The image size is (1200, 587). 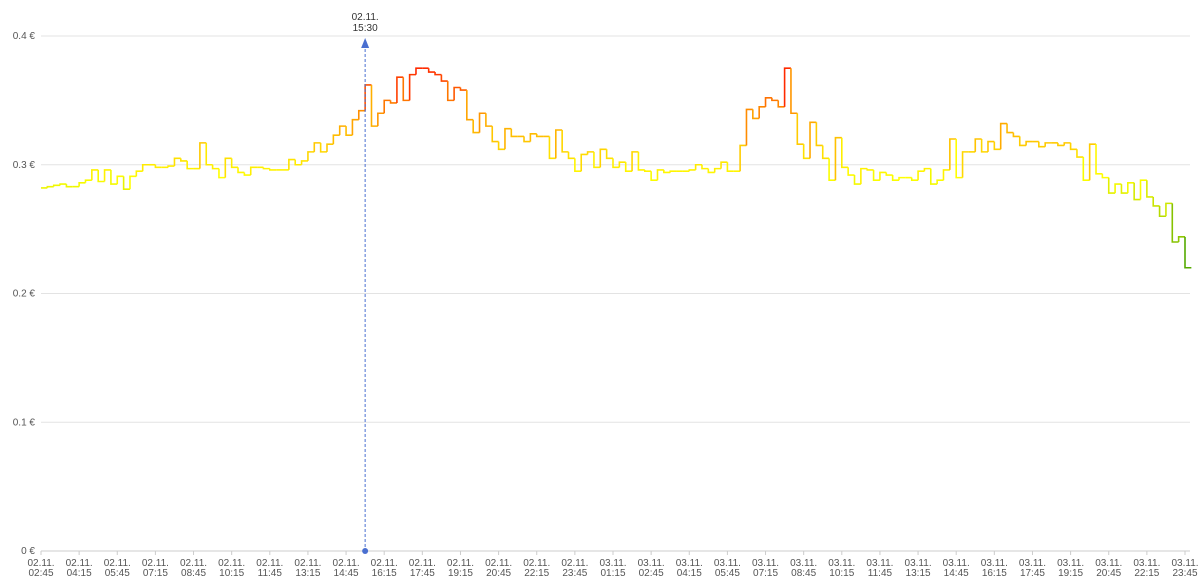 I want to click on x-tick-time: 11:45, so click(x=270, y=573).